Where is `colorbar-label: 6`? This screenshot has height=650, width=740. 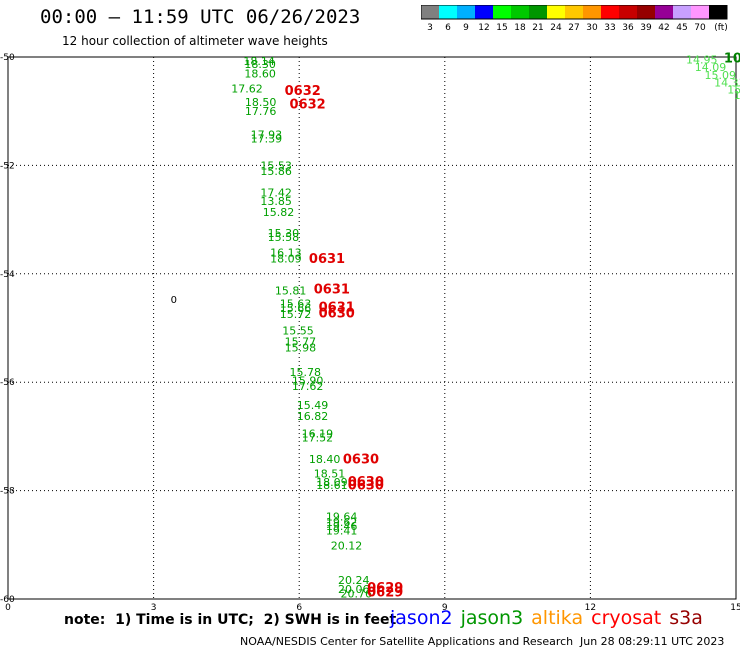
colorbar-label: 6 is located at coordinates (448, 28).